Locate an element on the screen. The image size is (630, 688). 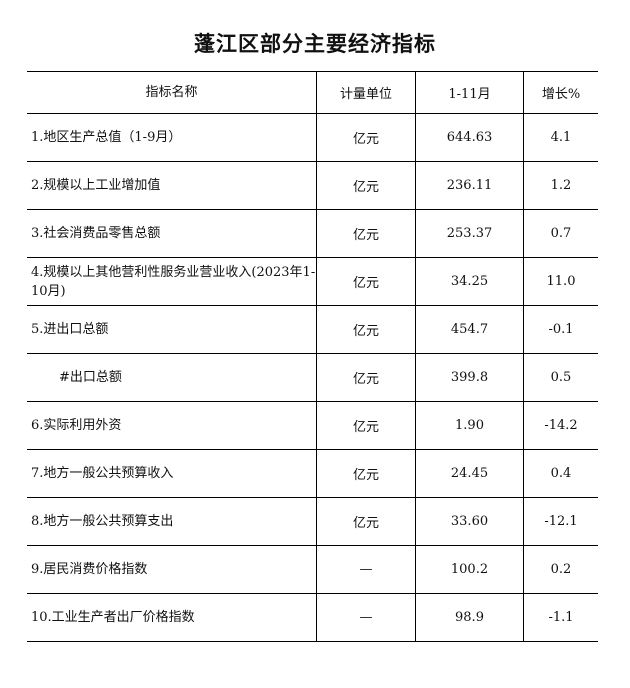
table-header-row: 指标名称 计量单位 1-11月 增长% is located at coordinates (312, 92).